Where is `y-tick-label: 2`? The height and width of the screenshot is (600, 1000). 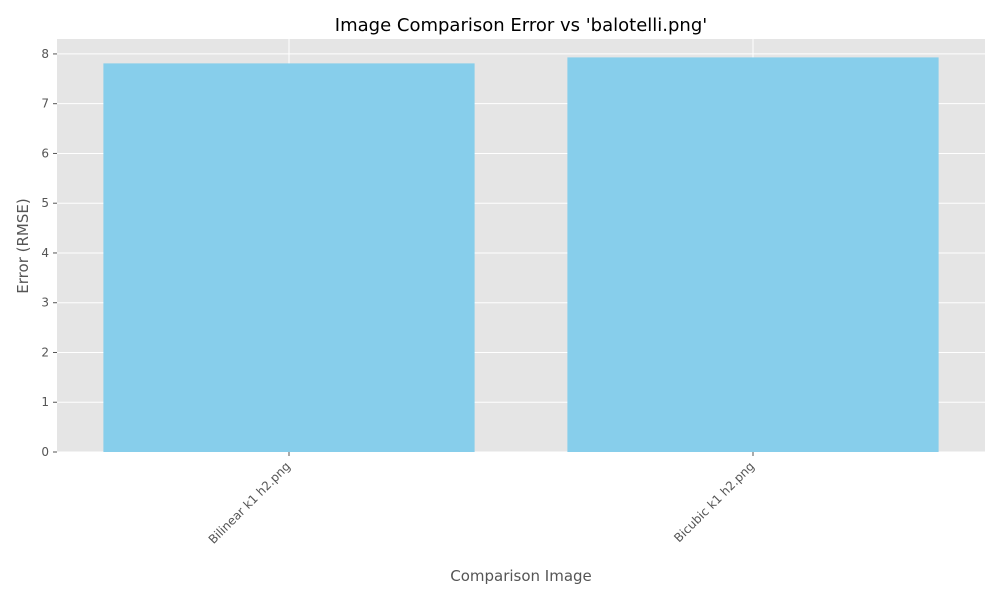 y-tick-label: 2 is located at coordinates (45, 352).